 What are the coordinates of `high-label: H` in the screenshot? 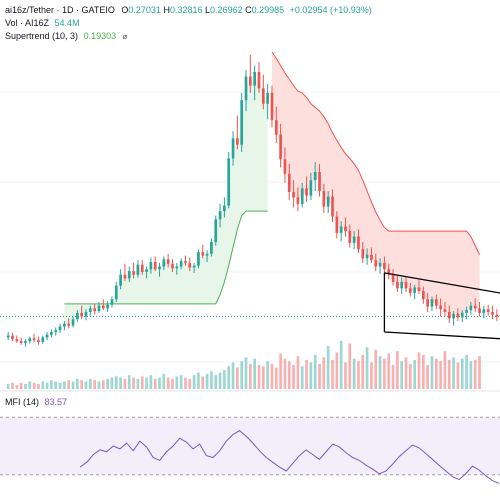 It's located at (166, 10).